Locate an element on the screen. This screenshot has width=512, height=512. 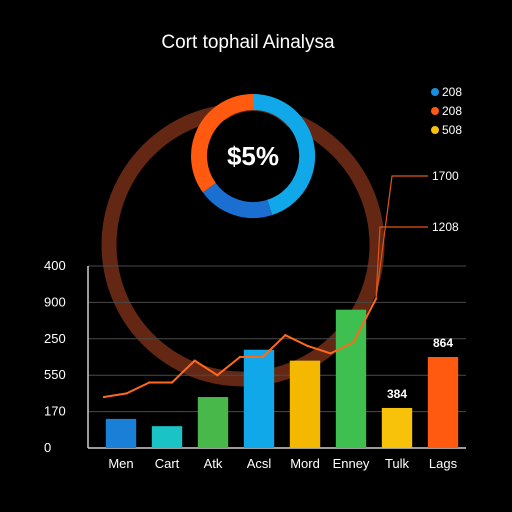
data-label: 384 is located at coordinates (397, 394).